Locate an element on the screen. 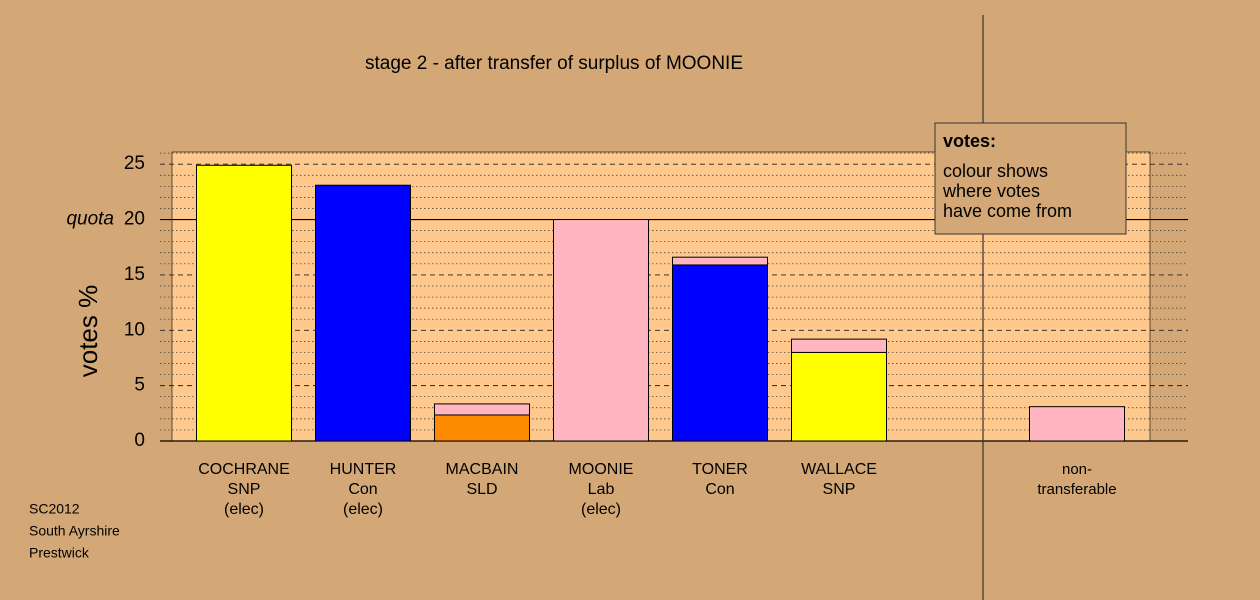 The height and width of the screenshot is (600, 1260). x-tick-label: MOONIE is located at coordinates (601, 469).